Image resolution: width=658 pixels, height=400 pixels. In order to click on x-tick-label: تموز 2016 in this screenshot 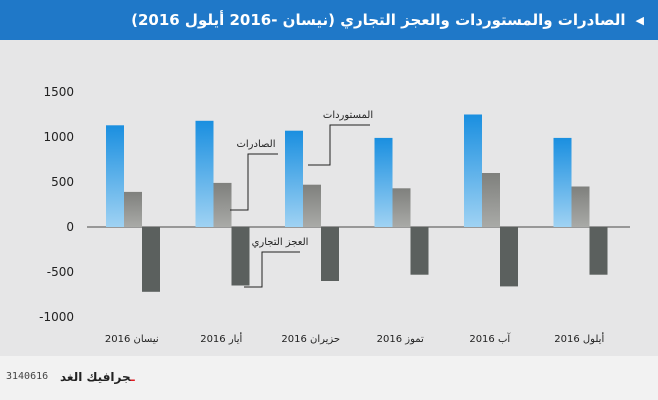, I will do `click(400, 339)`.